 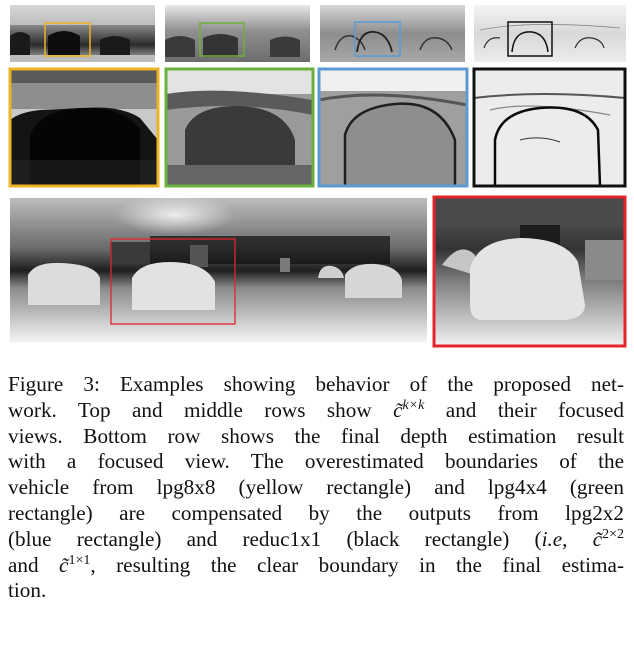 I want to click on zoom-black-border, so click(x=549, y=127).